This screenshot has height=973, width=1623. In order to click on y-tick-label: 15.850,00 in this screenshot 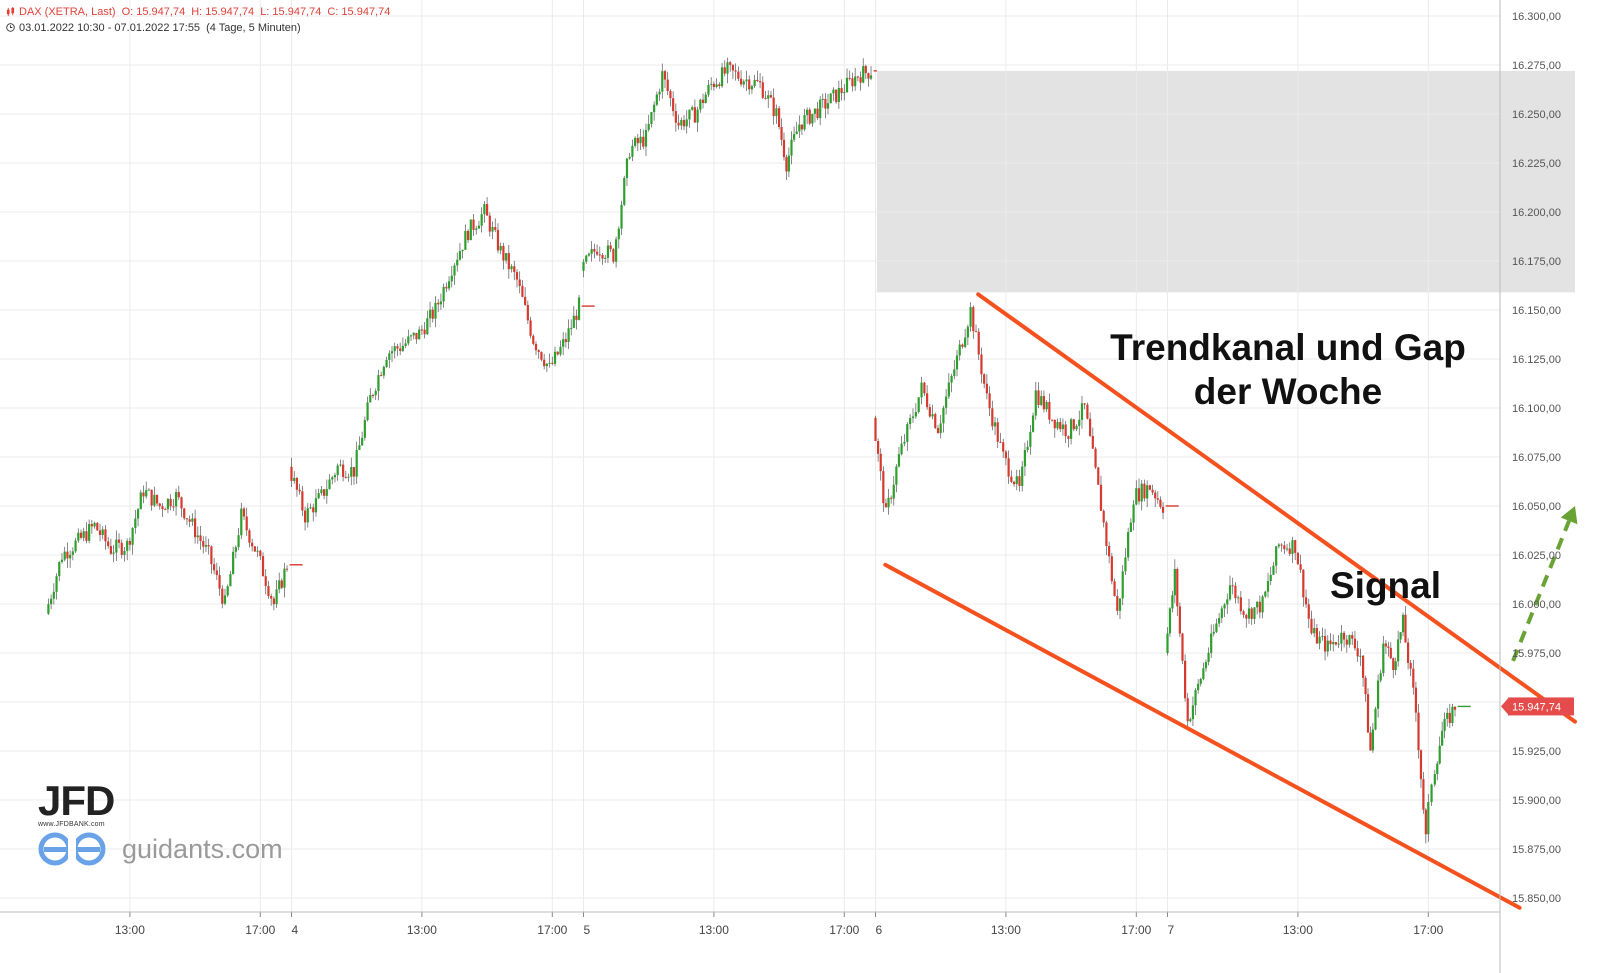, I will do `click(1536, 899)`.